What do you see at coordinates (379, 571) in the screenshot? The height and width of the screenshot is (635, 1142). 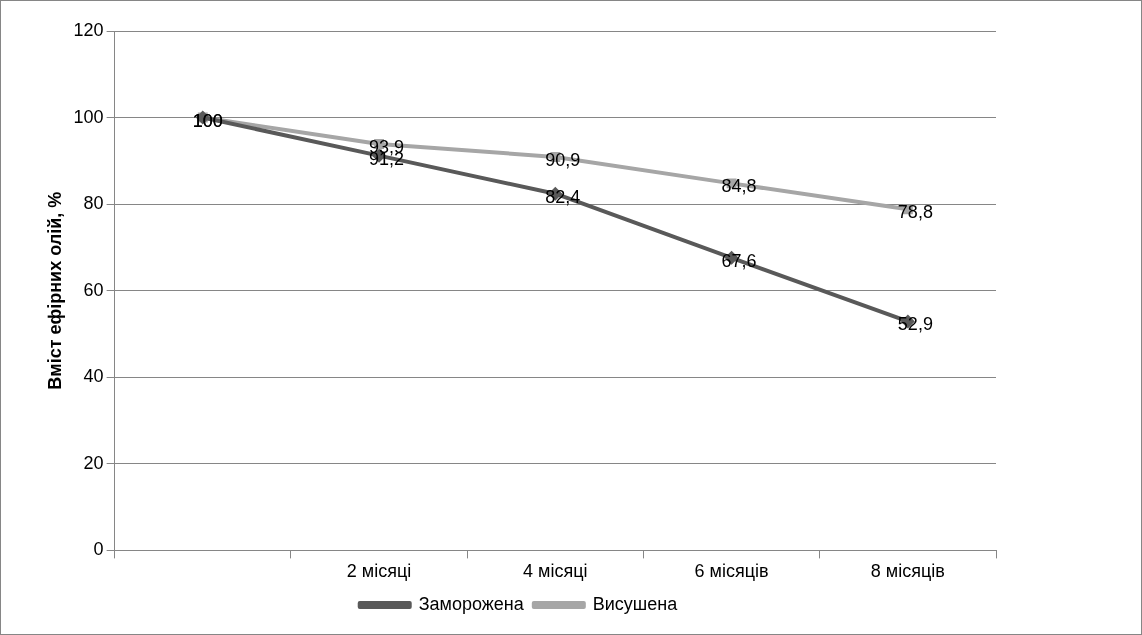 I see `x-tick-label: 2 місяці` at bounding box center [379, 571].